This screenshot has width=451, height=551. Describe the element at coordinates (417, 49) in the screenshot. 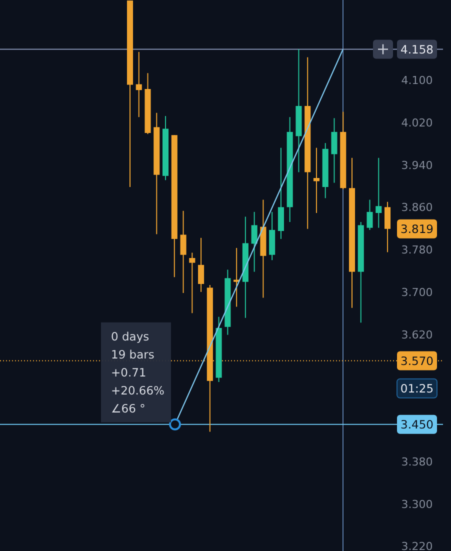

I see `ref-line-label: 4.158` at that location.